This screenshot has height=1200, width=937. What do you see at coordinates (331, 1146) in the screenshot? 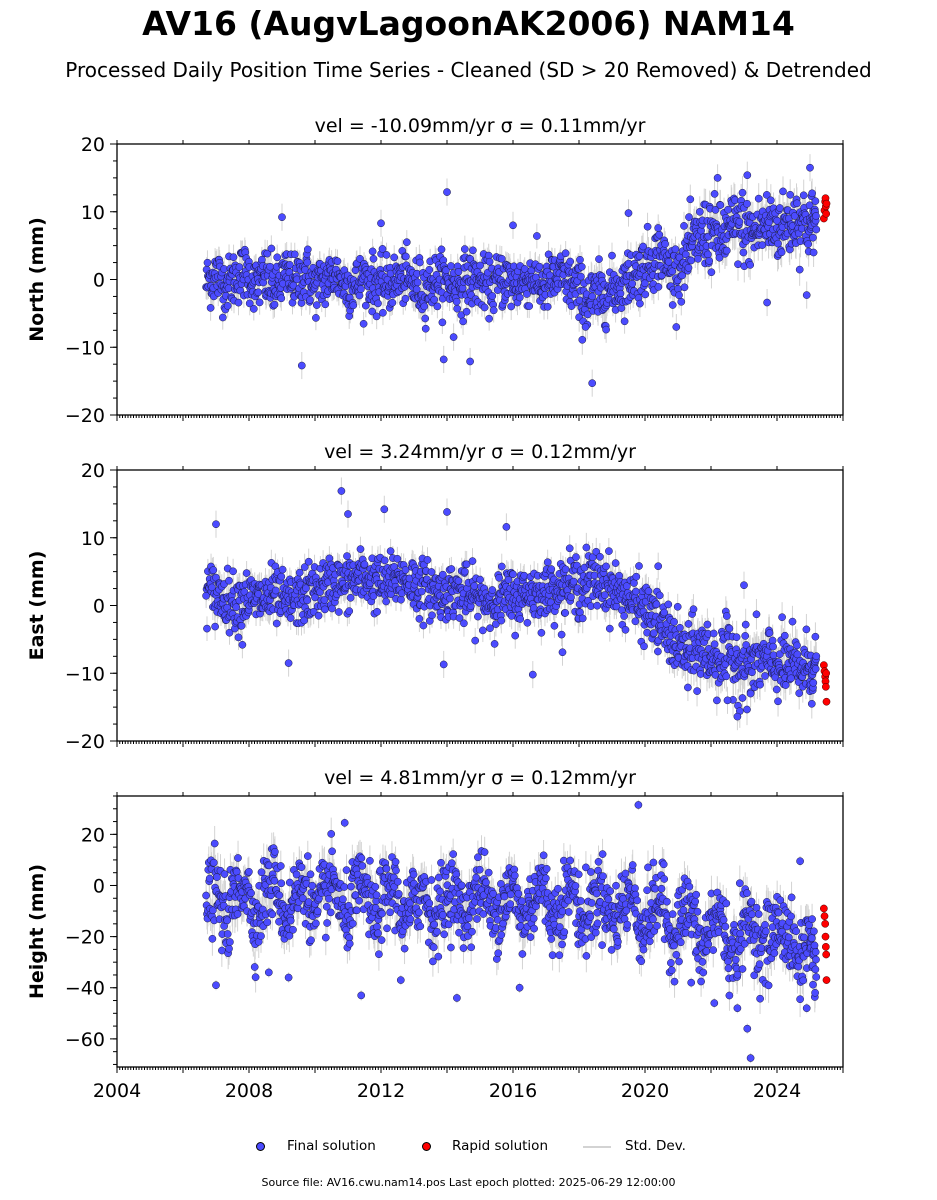
I see `legend-final-label: Final solution` at bounding box center [331, 1146].